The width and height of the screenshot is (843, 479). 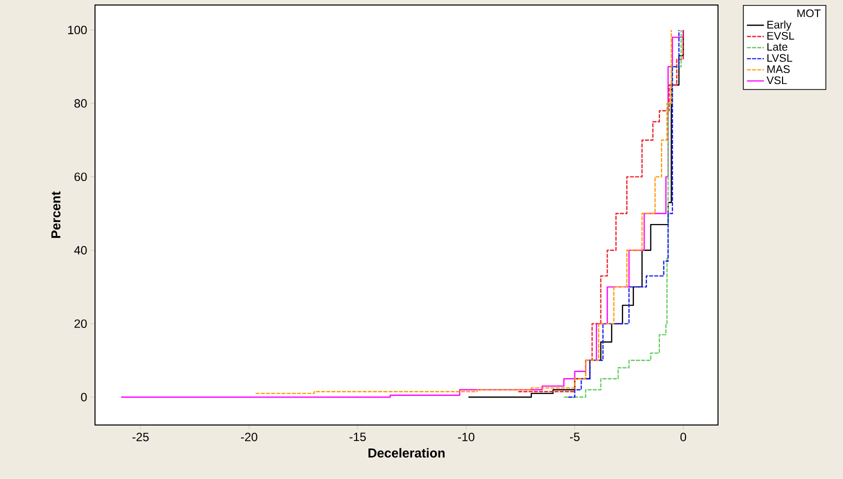 I want to click on y-tick-label: 40, so click(x=80, y=250).